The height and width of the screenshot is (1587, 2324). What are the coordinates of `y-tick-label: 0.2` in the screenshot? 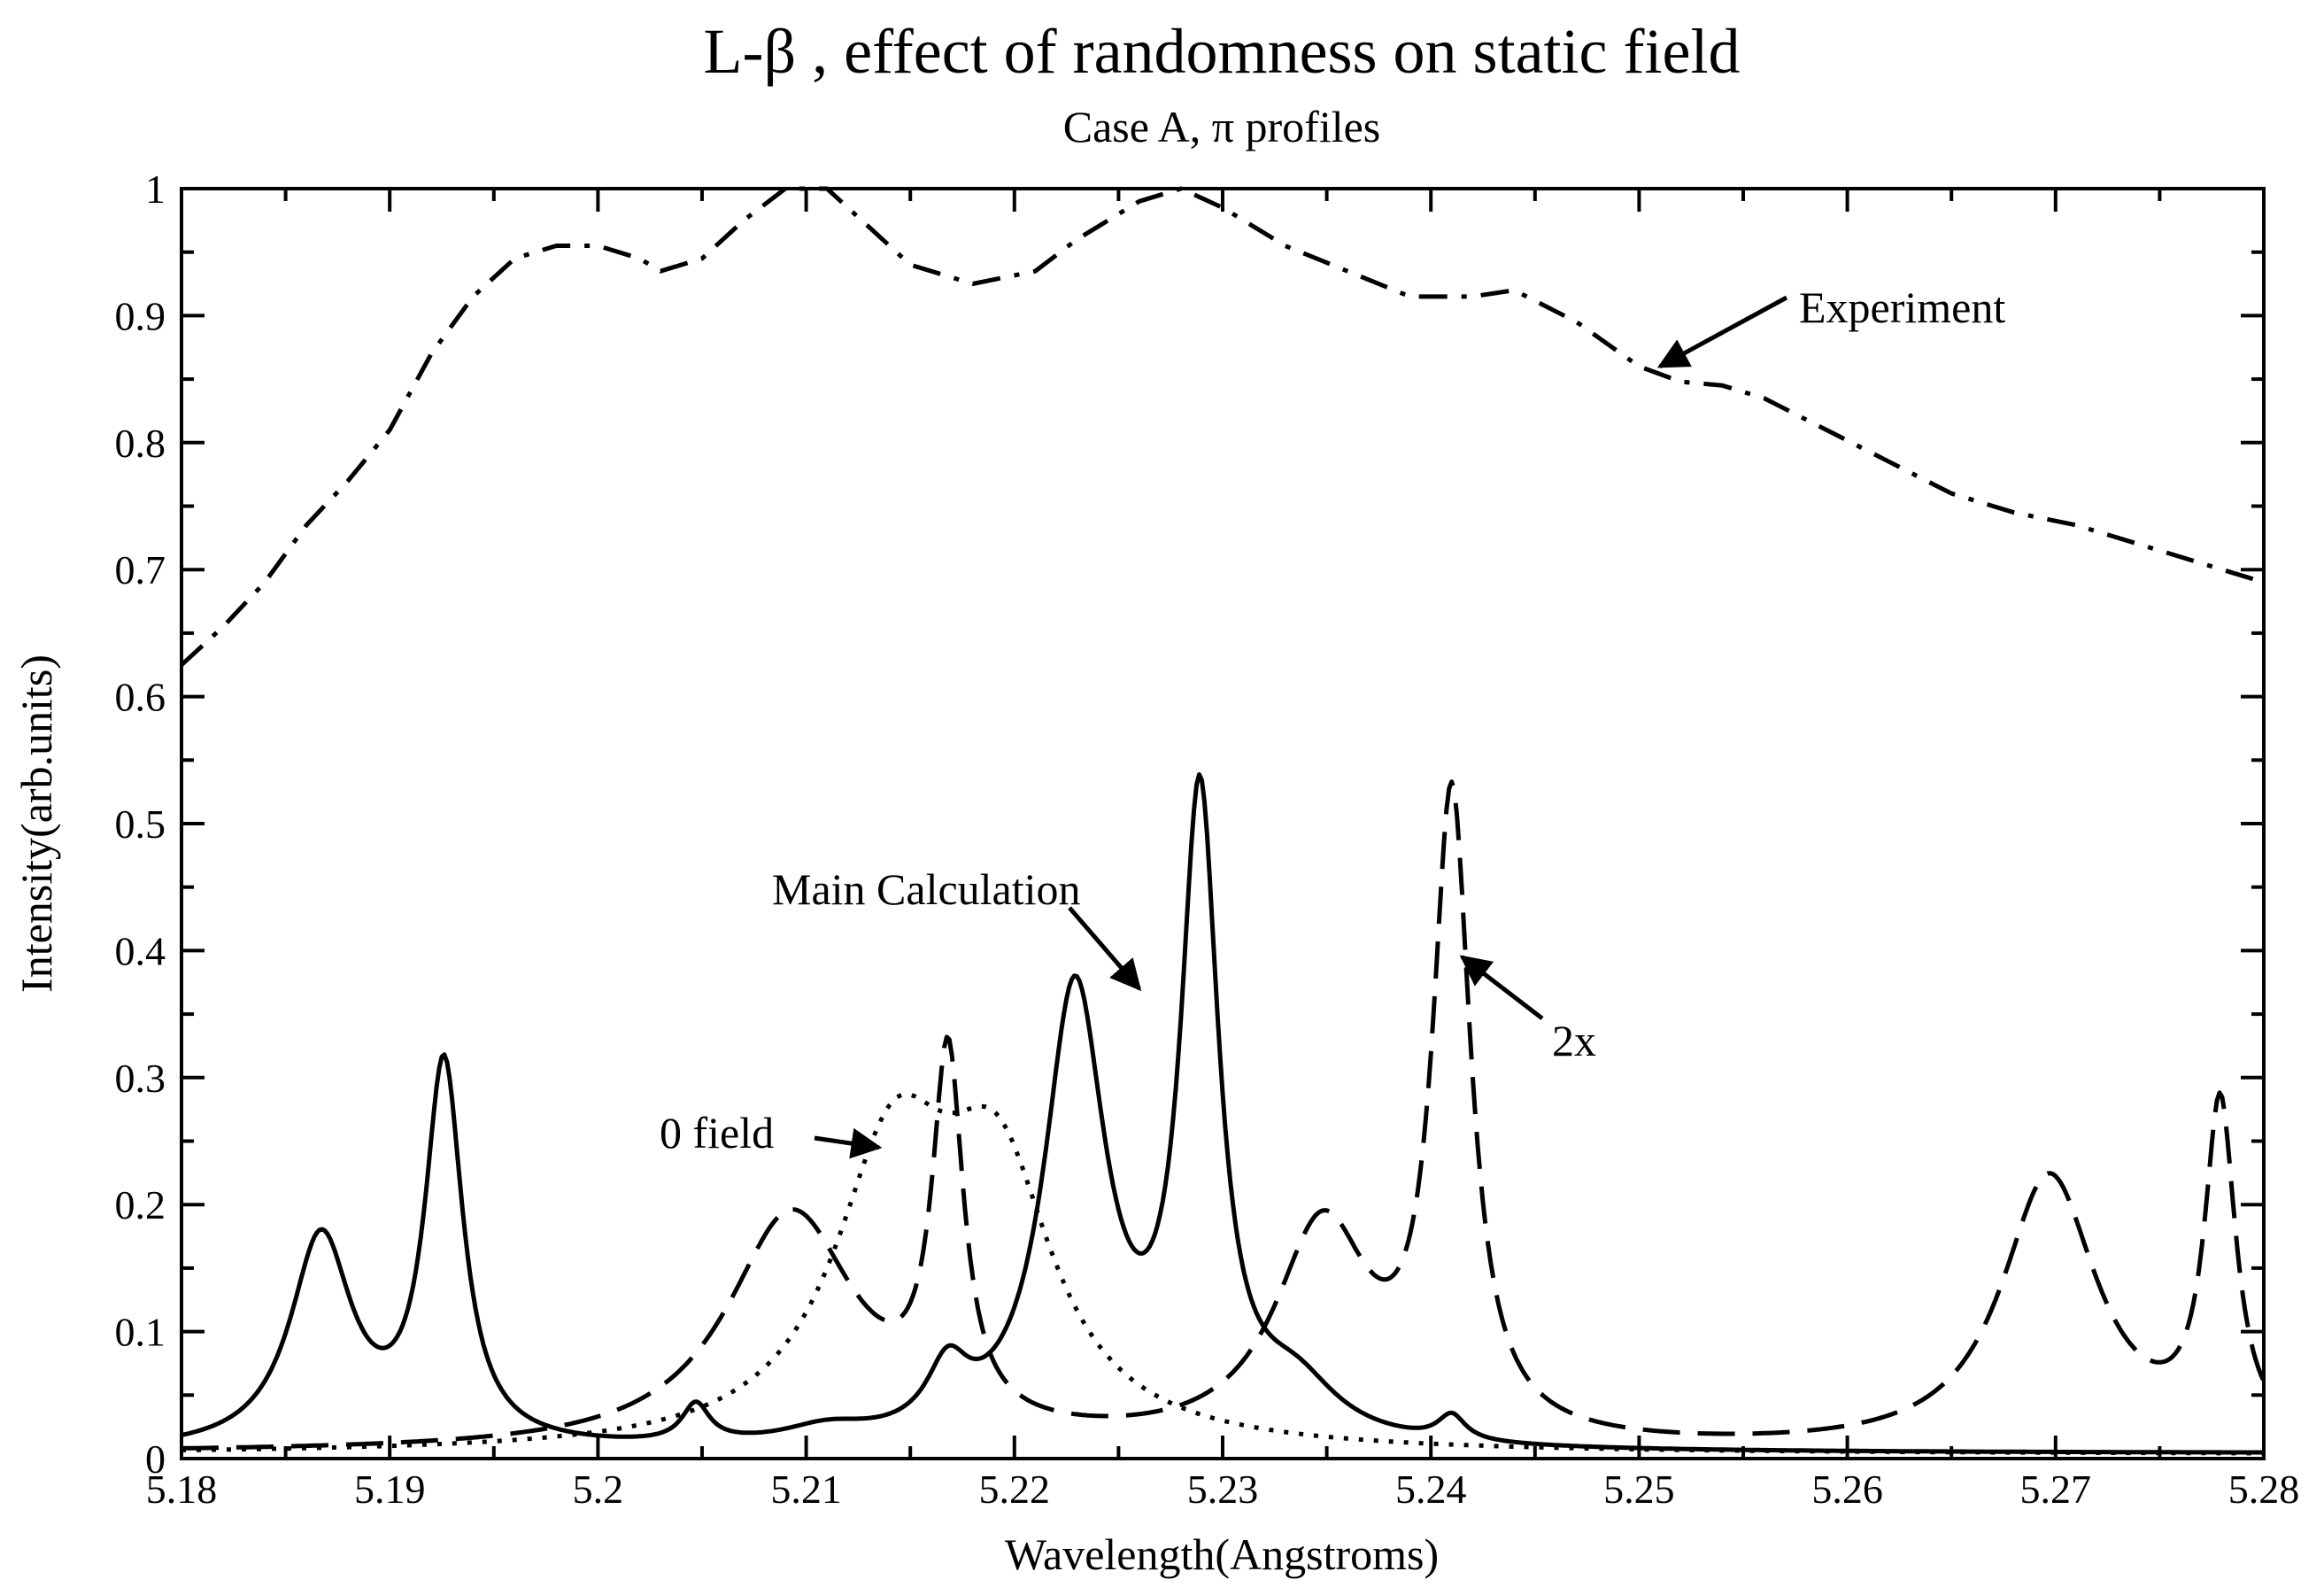 It's located at (140, 1204).